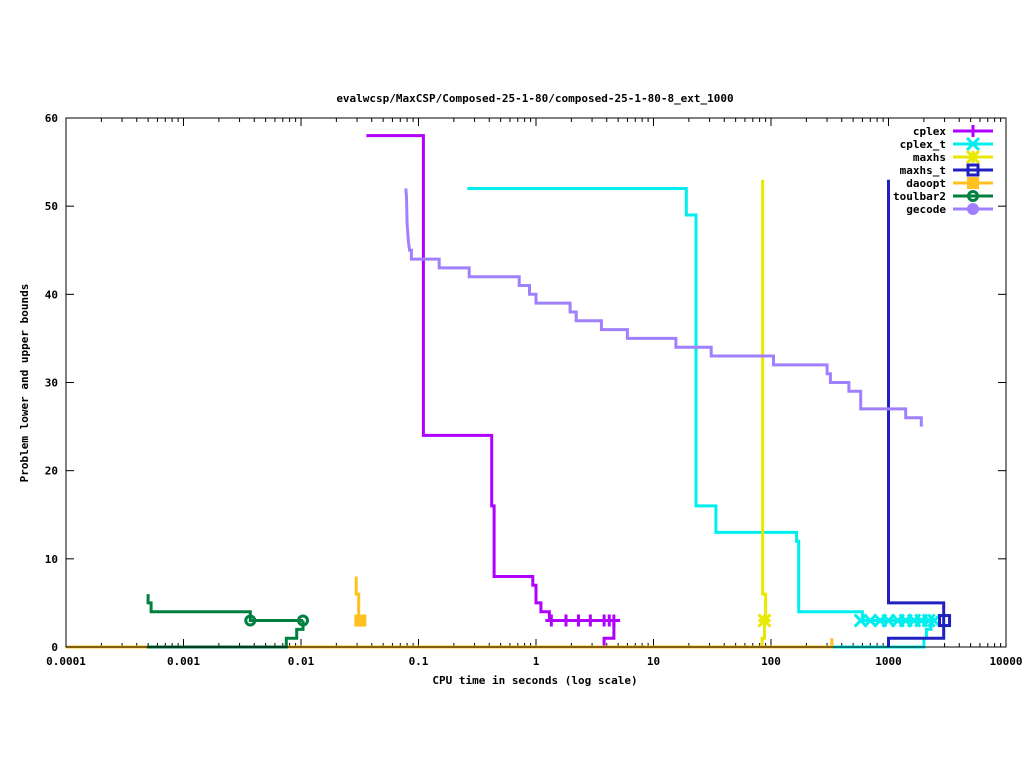 The height and width of the screenshot is (772, 1024). What do you see at coordinates (51, 471) in the screenshot?
I see `y-tick-label: 20` at bounding box center [51, 471].